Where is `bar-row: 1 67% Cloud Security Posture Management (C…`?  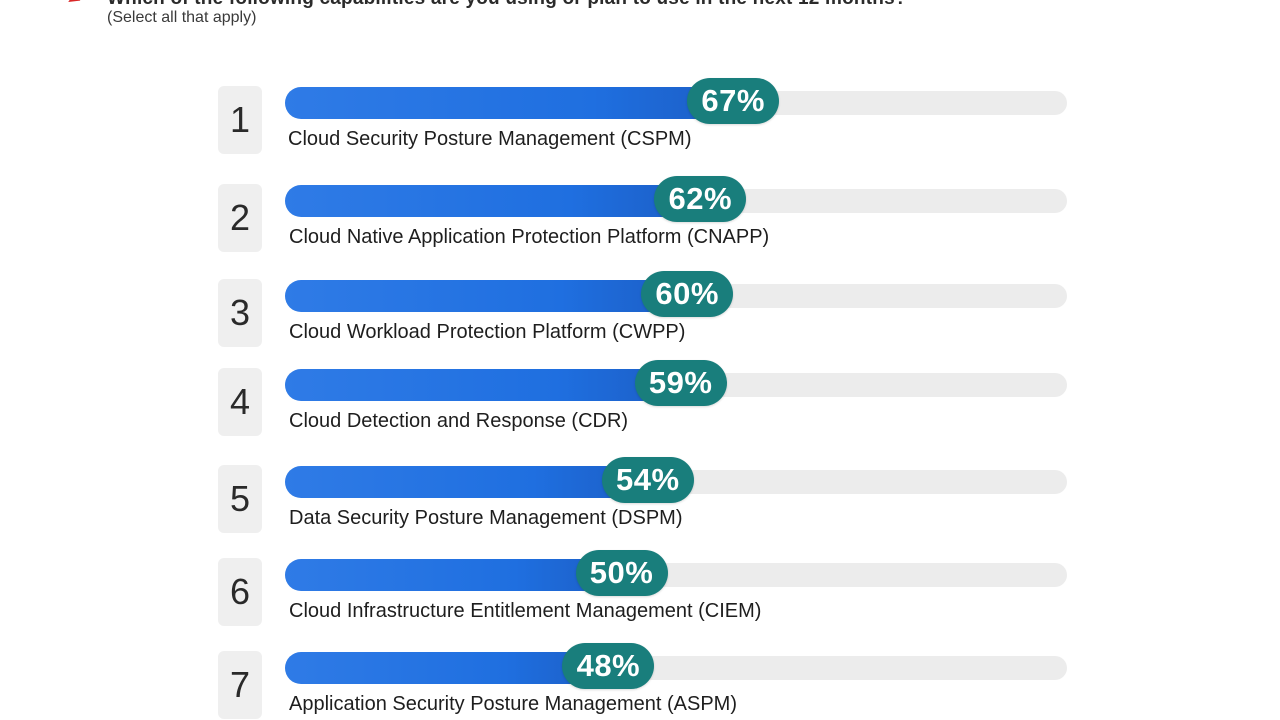
bar-row: 1 67% Cloud Security Posture Management (C… is located at coordinates (640, 128).